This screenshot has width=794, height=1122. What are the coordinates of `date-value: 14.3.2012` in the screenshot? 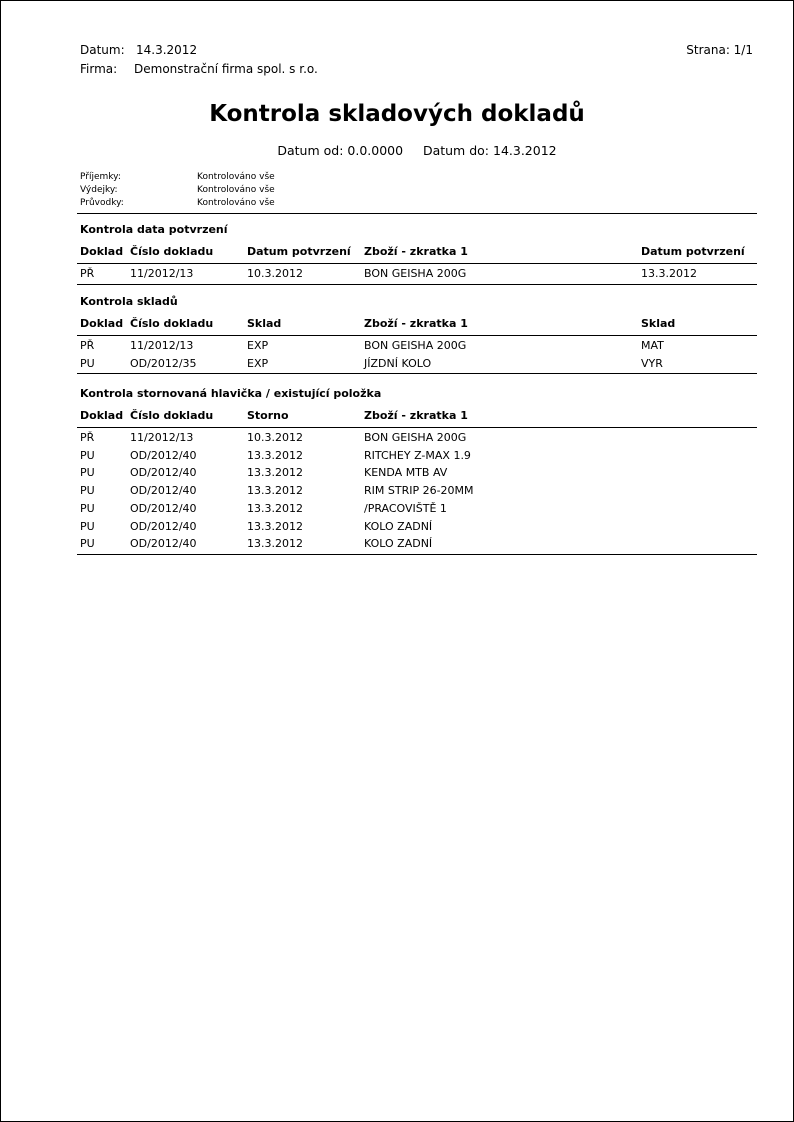 It's located at (167, 50).